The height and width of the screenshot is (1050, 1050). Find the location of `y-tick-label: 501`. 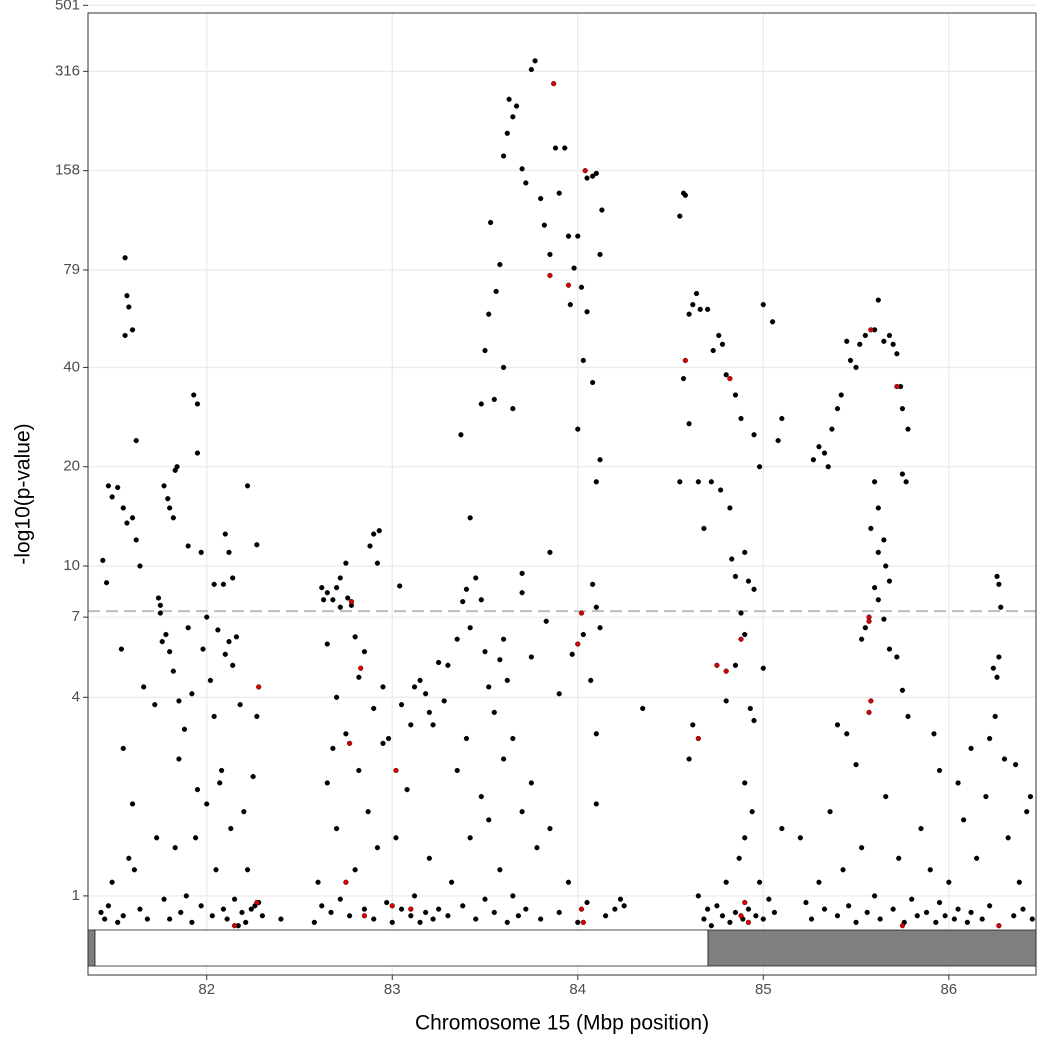

y-tick-label: 501 is located at coordinates (67, 6).